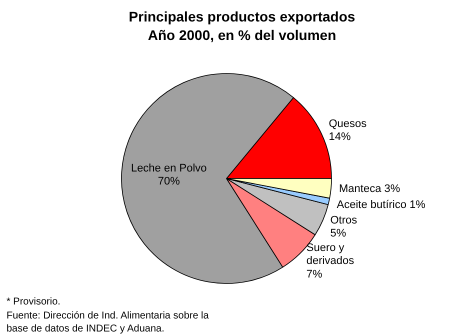 This screenshot has height=336, width=463. Describe the element at coordinates (314, 274) in the screenshot. I see `data-label: 7%` at that location.